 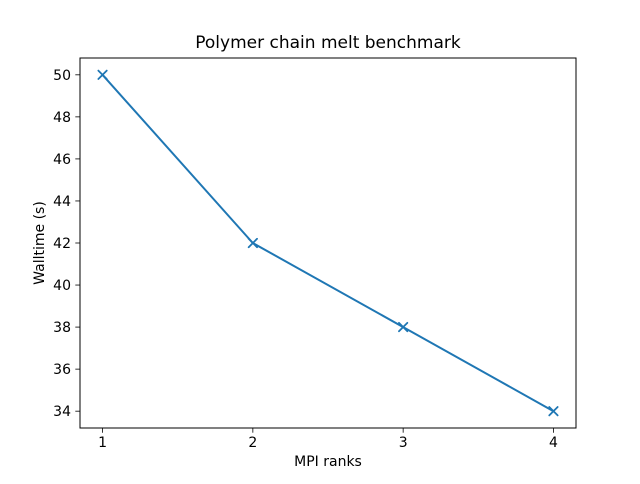 I want to click on y-tick-label: 44, so click(x=62, y=202).